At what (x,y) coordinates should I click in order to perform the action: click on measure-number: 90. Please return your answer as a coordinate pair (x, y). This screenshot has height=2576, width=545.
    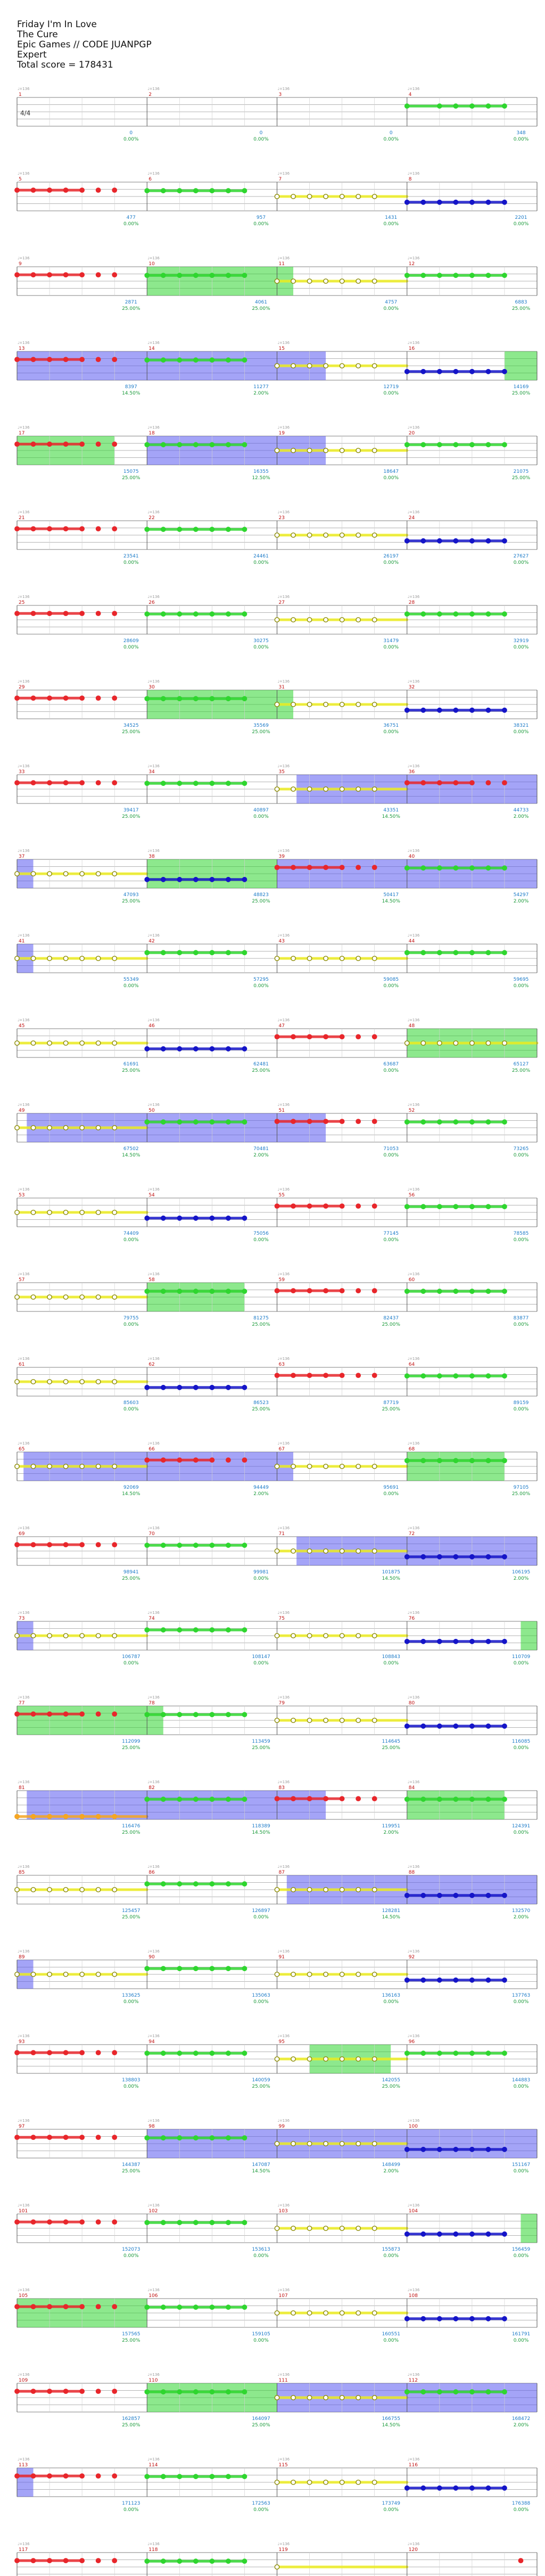
    Looking at the image, I should click on (152, 1957).